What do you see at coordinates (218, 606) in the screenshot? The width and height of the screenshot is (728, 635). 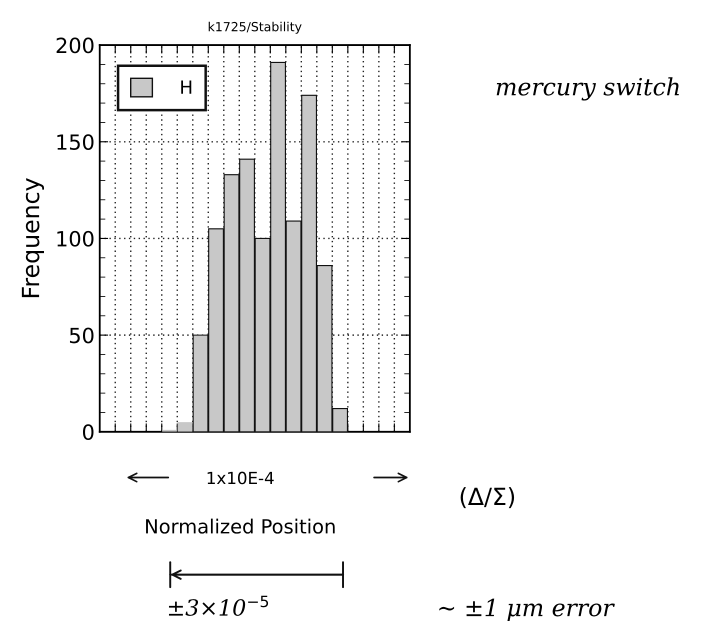 I see `text: ±3×10$^{−5}$` at bounding box center [218, 606].